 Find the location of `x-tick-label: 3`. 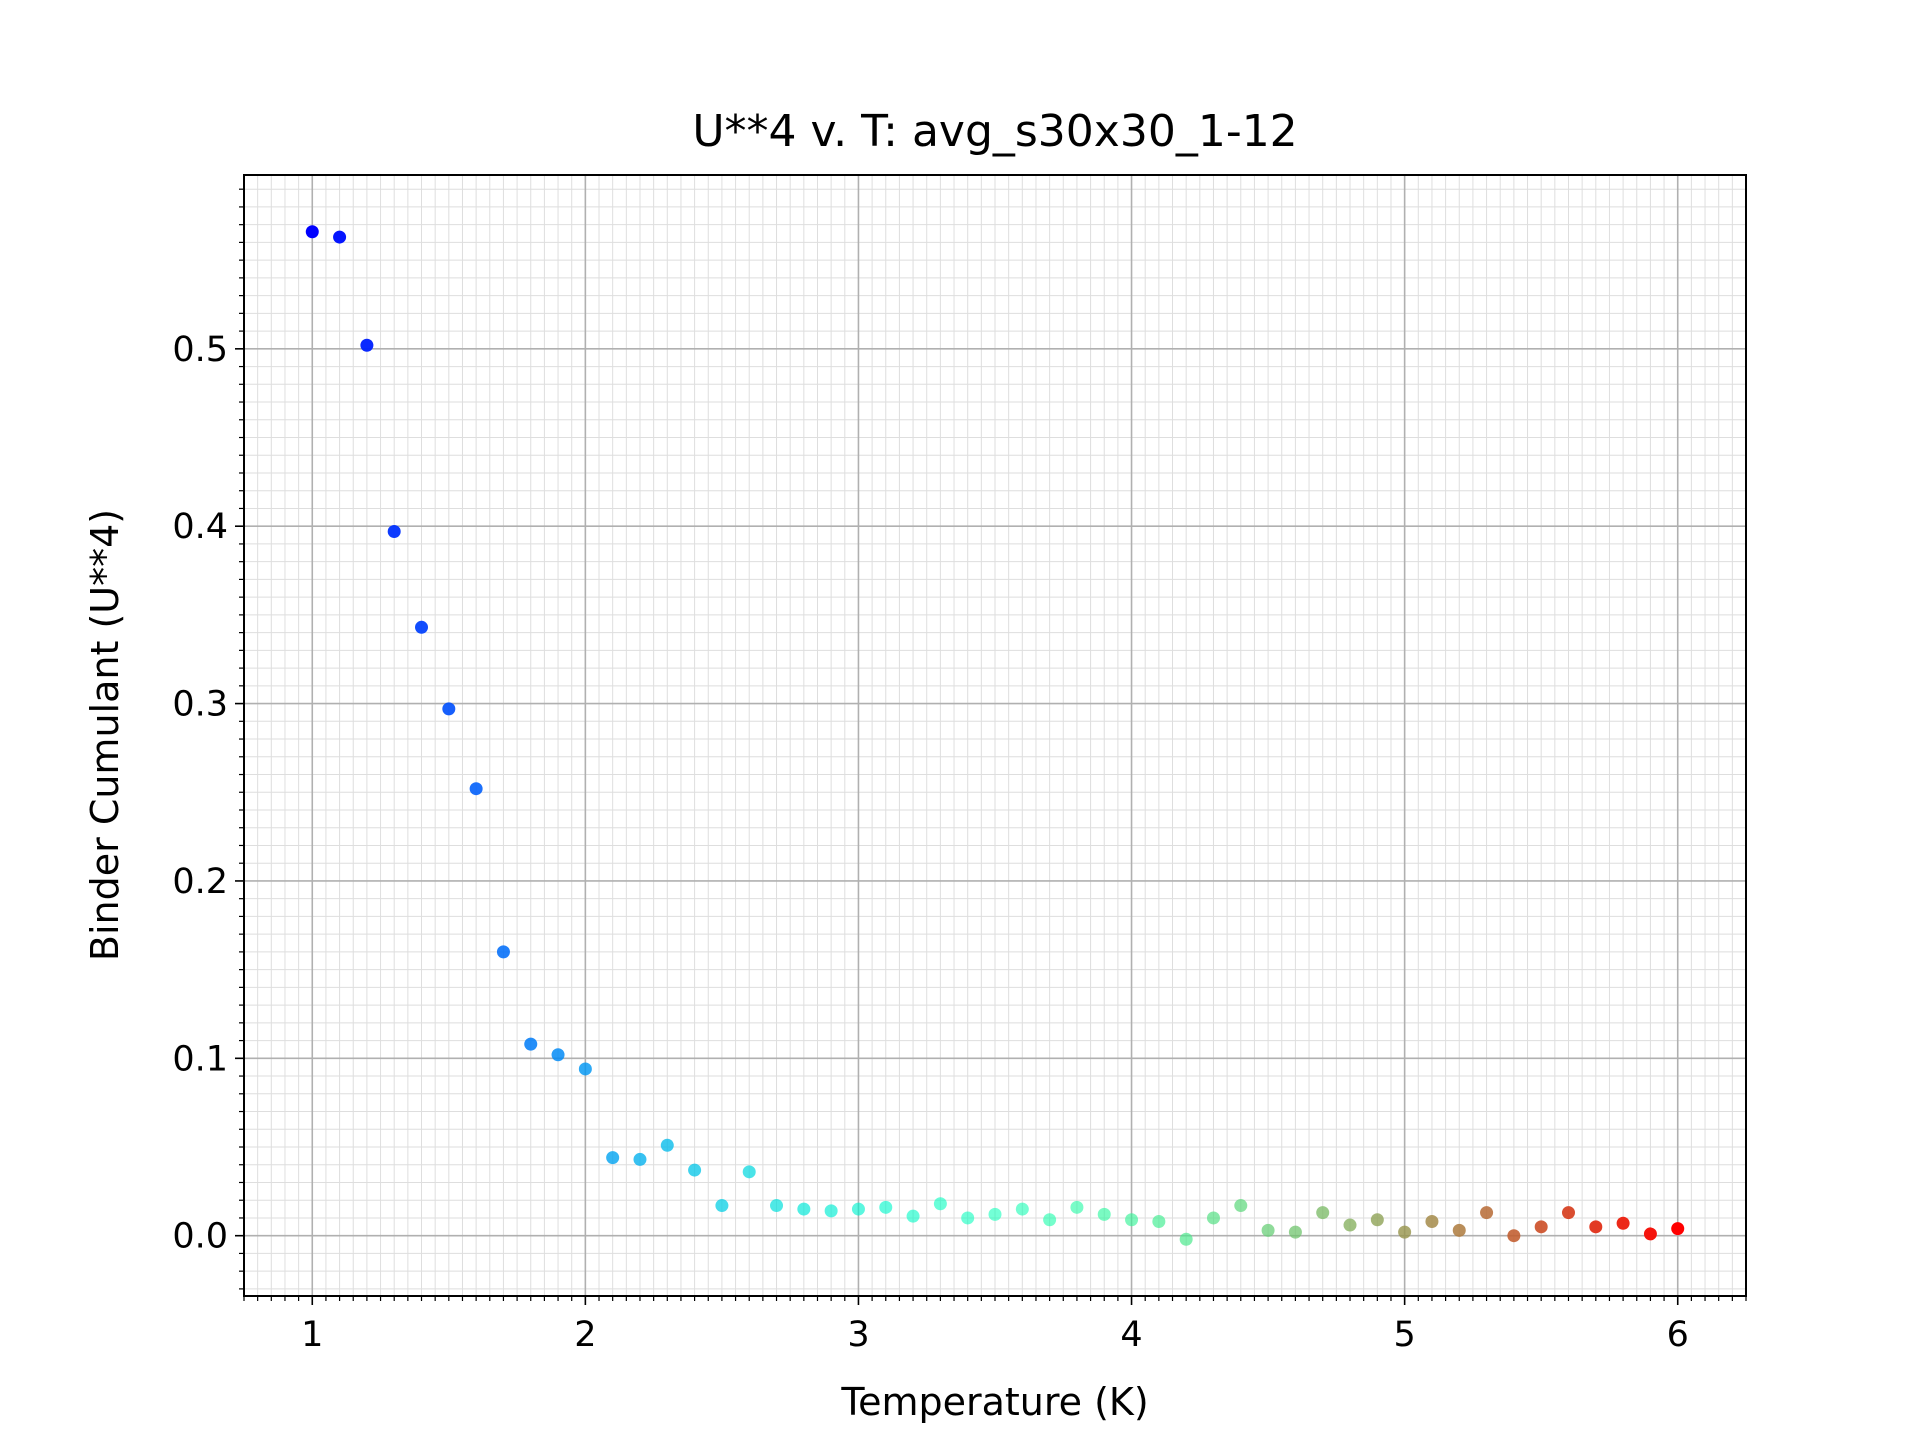

x-tick-label: 3 is located at coordinates (858, 1335).